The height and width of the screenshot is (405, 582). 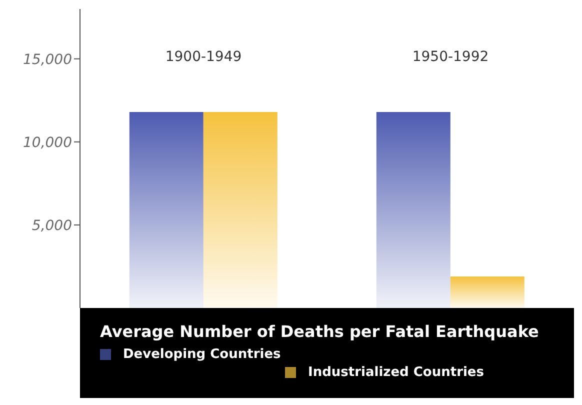 What do you see at coordinates (47, 142) in the screenshot?
I see `y-tick-label: 10,000` at bounding box center [47, 142].